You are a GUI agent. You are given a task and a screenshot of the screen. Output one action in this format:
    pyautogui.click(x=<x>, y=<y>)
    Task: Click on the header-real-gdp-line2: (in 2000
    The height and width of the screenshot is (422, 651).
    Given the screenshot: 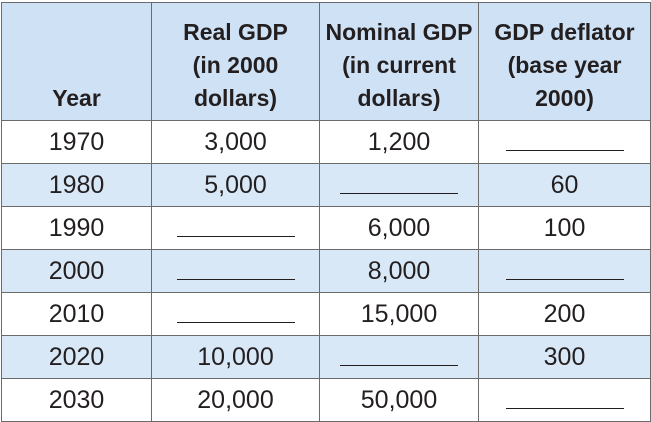 What is the action you would take?
    pyautogui.click(x=235, y=65)
    